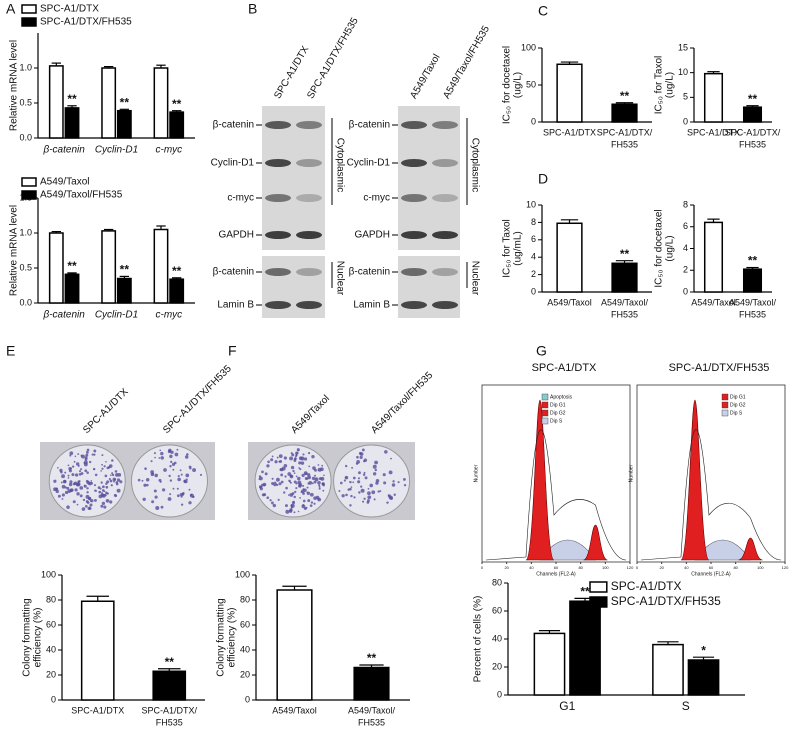 The width and height of the screenshot is (792, 736). I want to click on y-tick-label: 50, so click(531, 84).